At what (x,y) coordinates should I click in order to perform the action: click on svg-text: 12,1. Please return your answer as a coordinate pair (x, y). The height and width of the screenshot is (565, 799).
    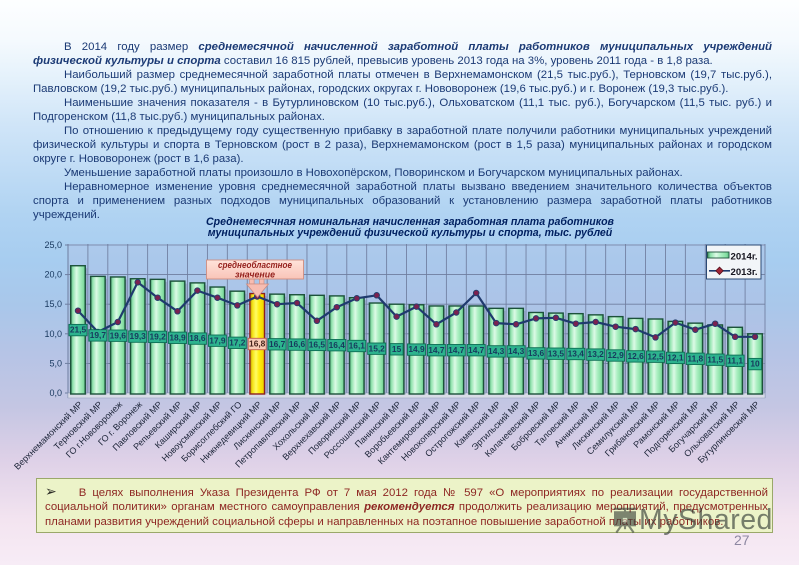
    Looking at the image, I should click on (675, 358).